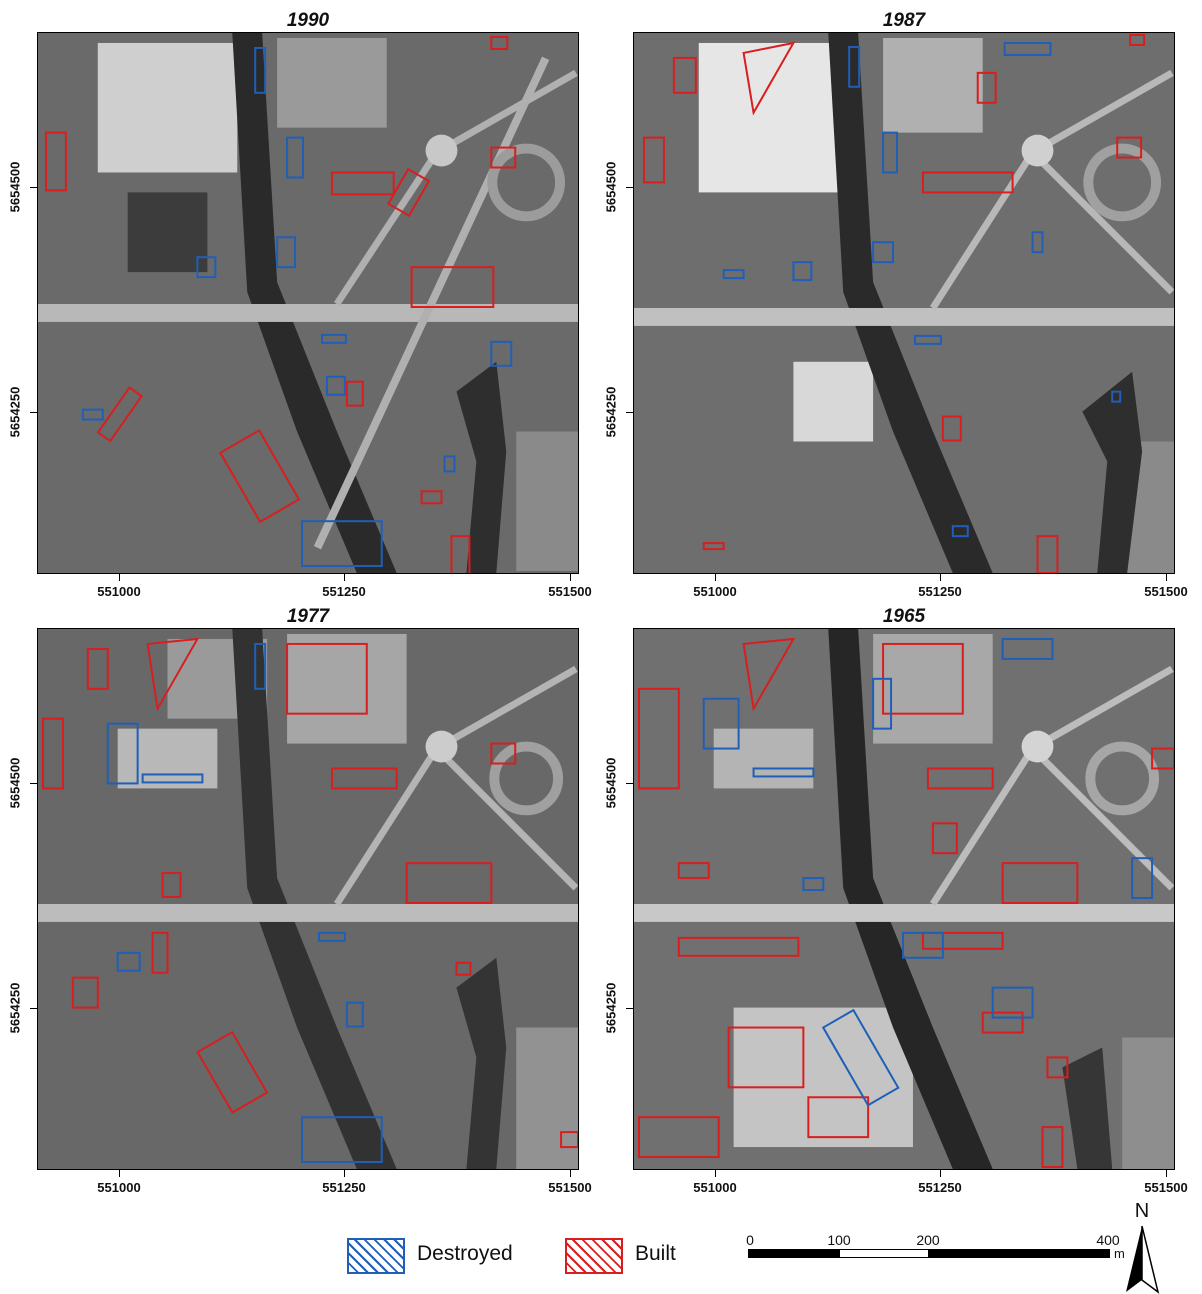  What do you see at coordinates (1143, 1259) in the screenshot?
I see `north-arrow-icon` at bounding box center [1143, 1259].